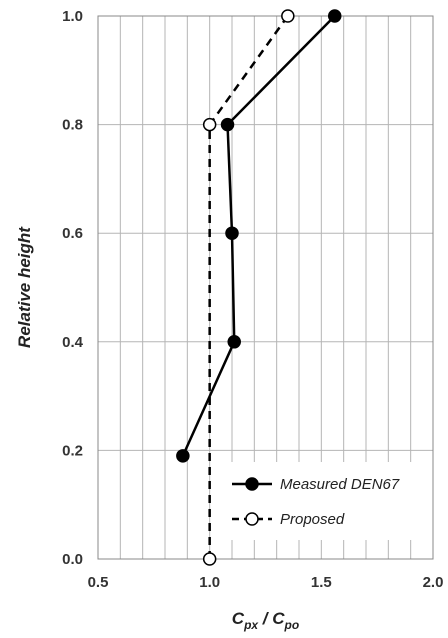  I want to click on legend: Measured DEN67 Proposed, so click(326, 501).